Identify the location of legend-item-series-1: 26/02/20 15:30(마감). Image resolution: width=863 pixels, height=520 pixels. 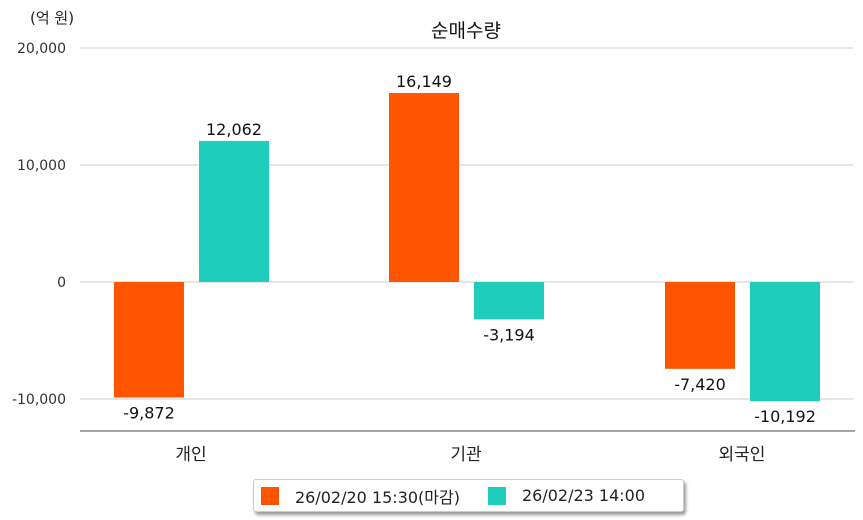
(357, 496).